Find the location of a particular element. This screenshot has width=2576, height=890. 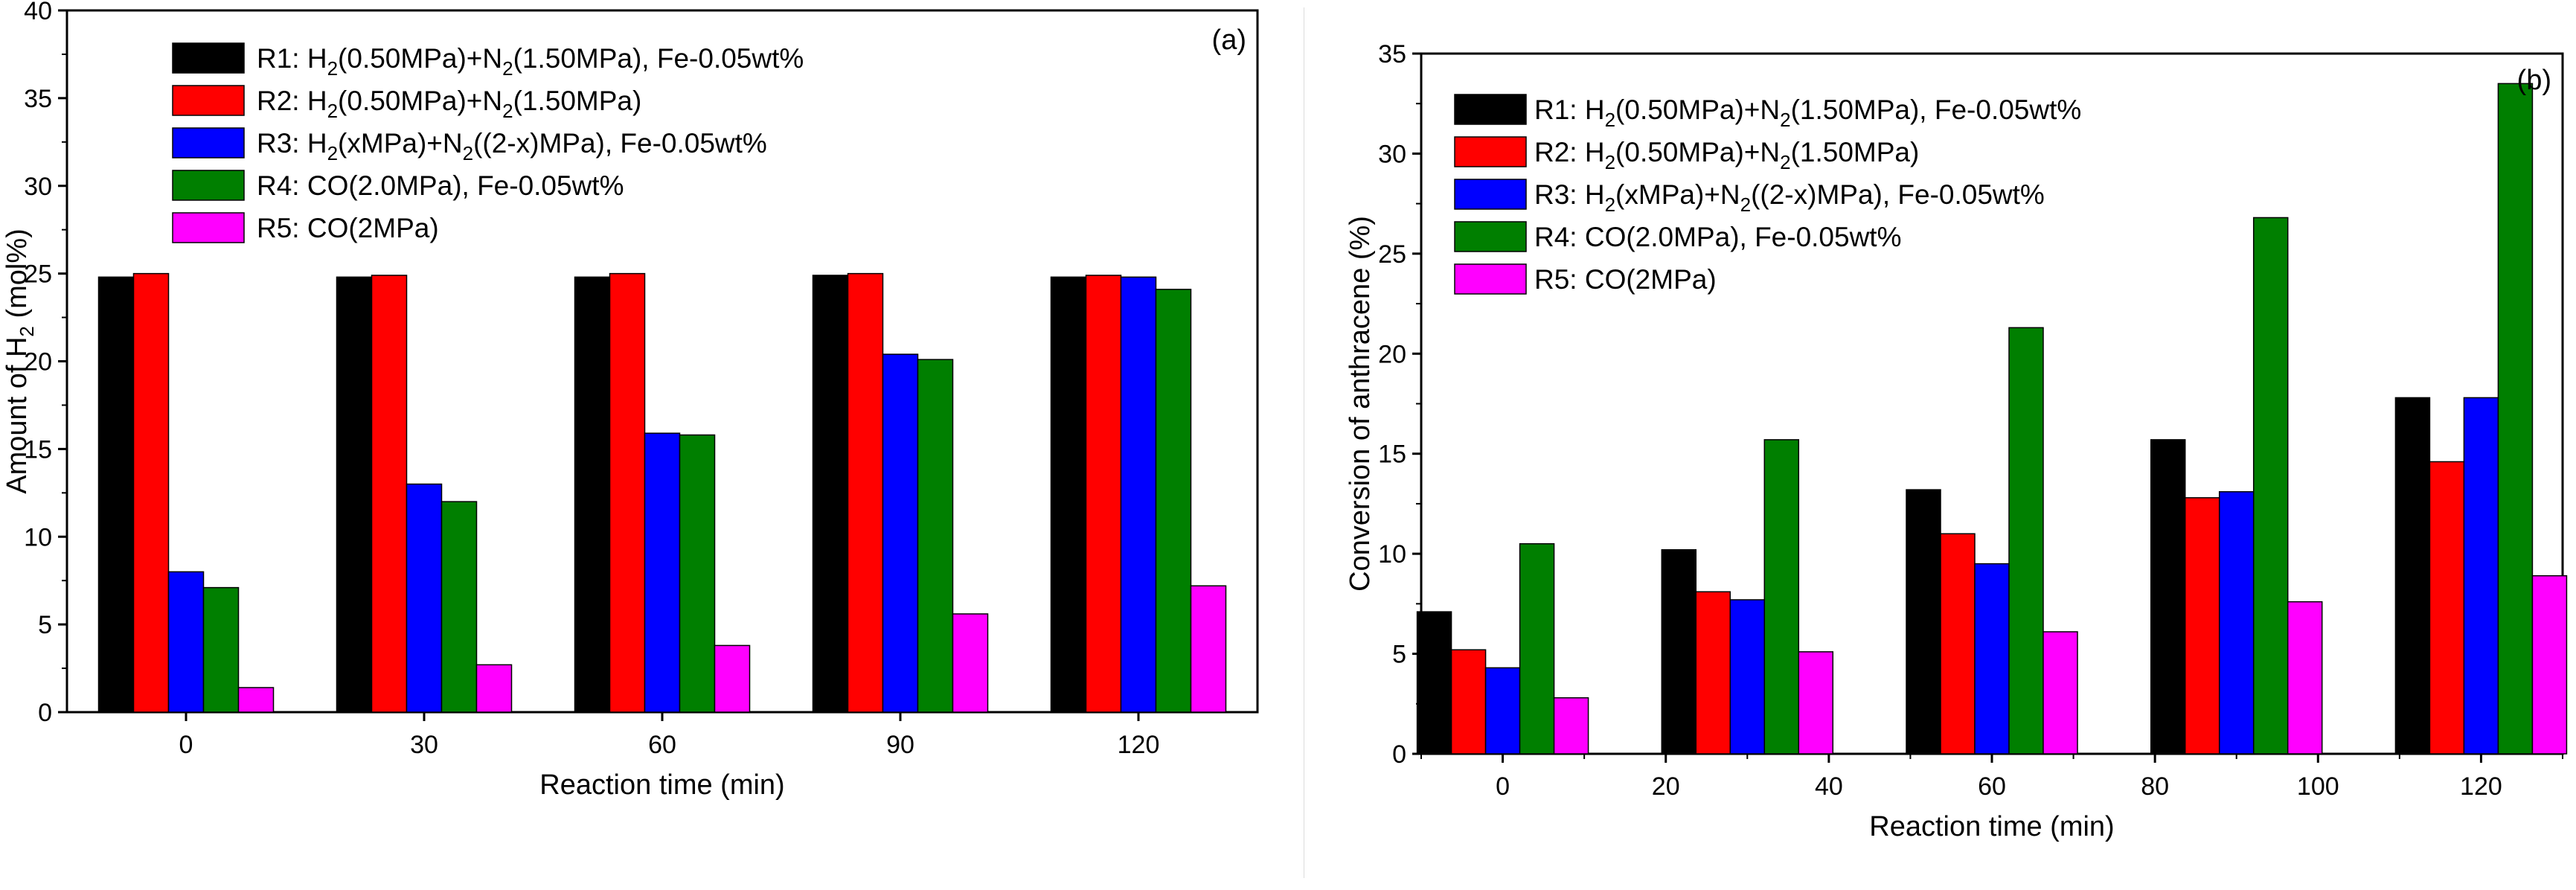

x-tick-label-a: 60 is located at coordinates (662, 745).